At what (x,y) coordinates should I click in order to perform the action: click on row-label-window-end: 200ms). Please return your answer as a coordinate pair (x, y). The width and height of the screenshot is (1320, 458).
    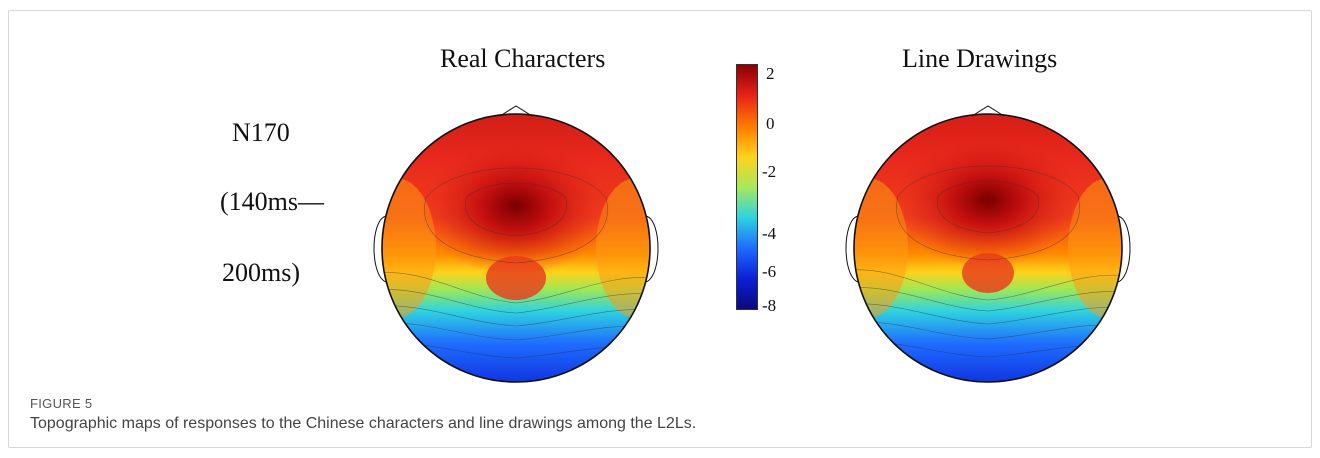
    Looking at the image, I should click on (261, 272).